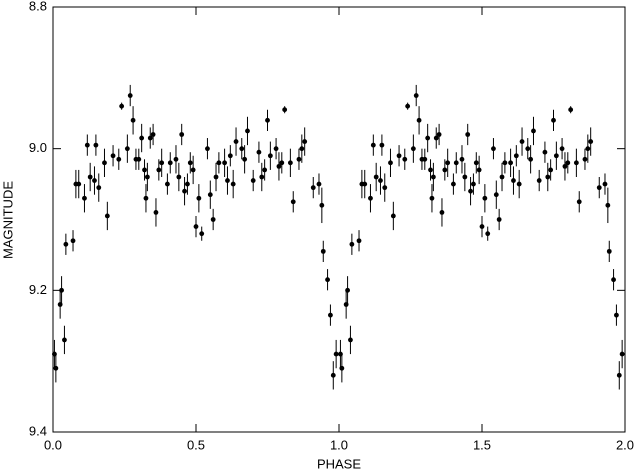  I want to click on y-tick-label: 8.8, so click(38, 6).